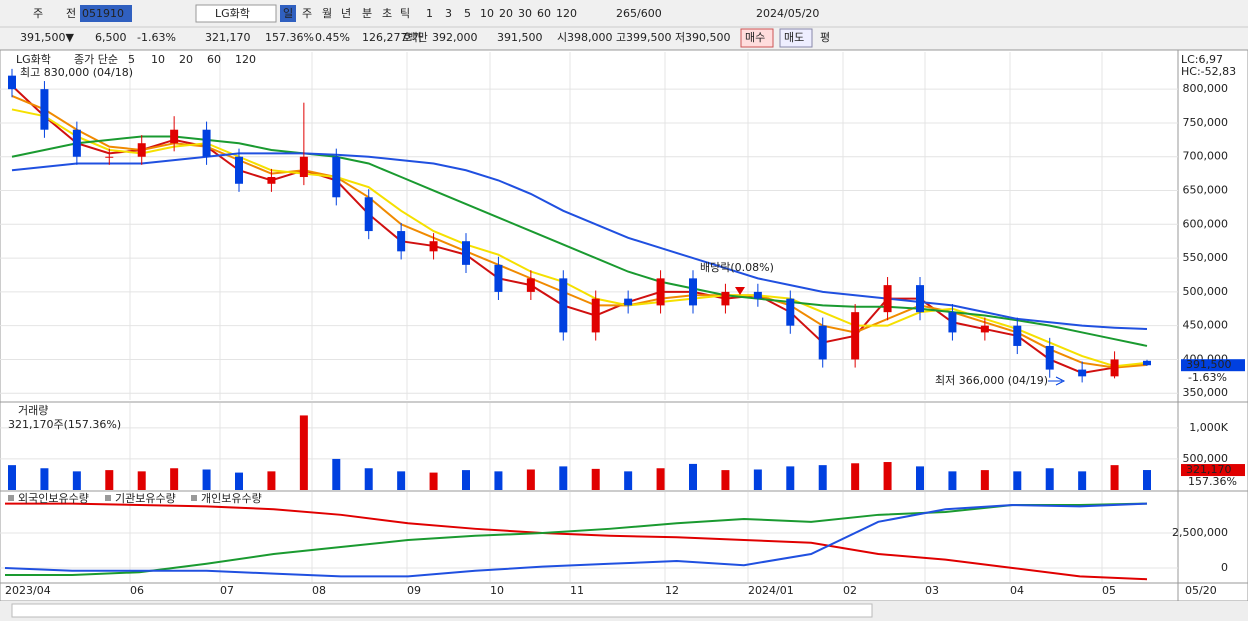  I want to click on toolbar-item: 120, so click(566, 13).